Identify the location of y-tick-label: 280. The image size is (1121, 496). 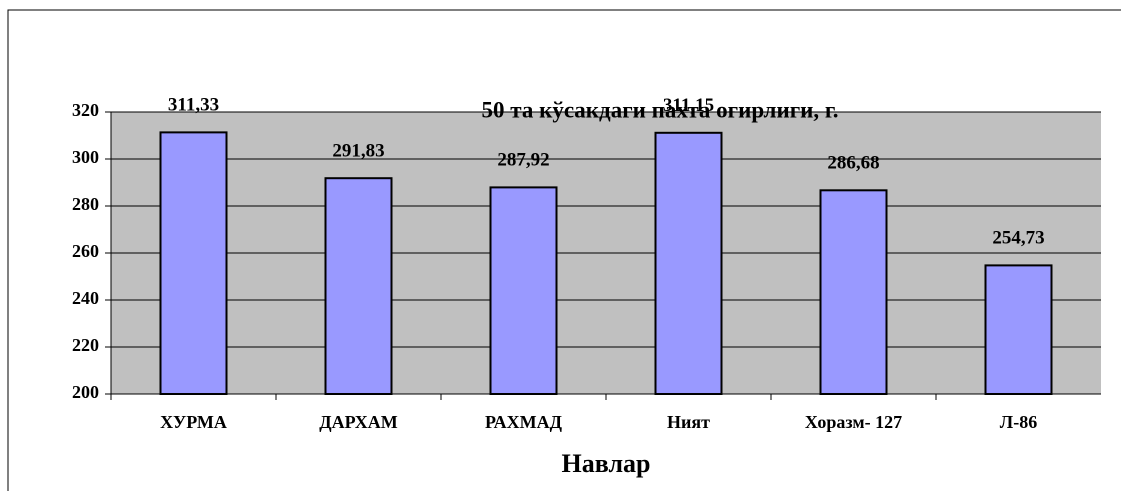
(85, 204).